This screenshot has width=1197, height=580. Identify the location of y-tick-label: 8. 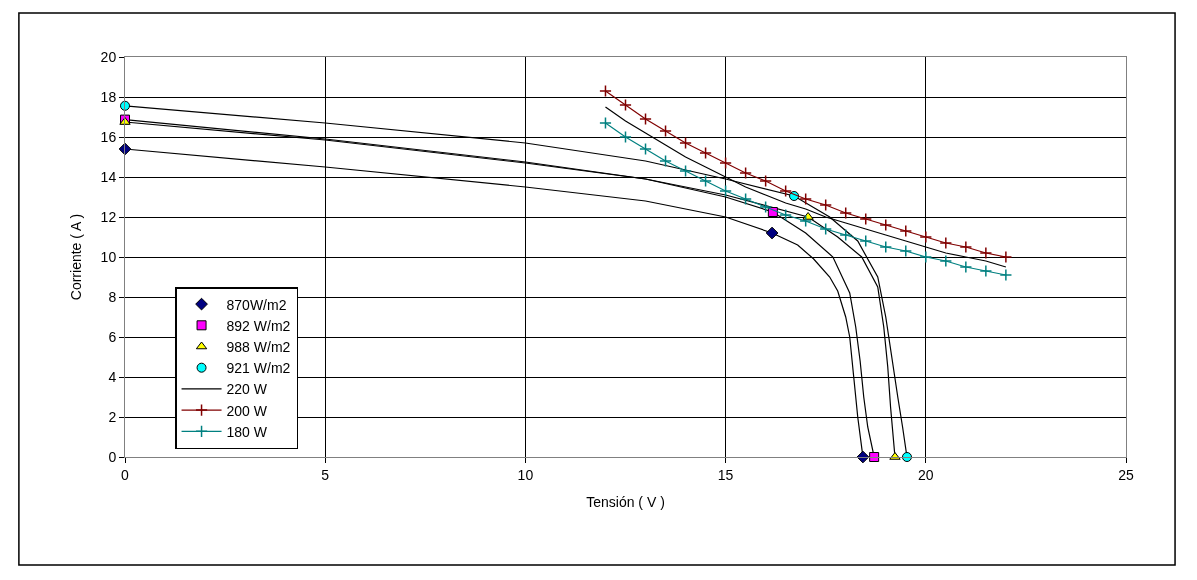
(112, 296).